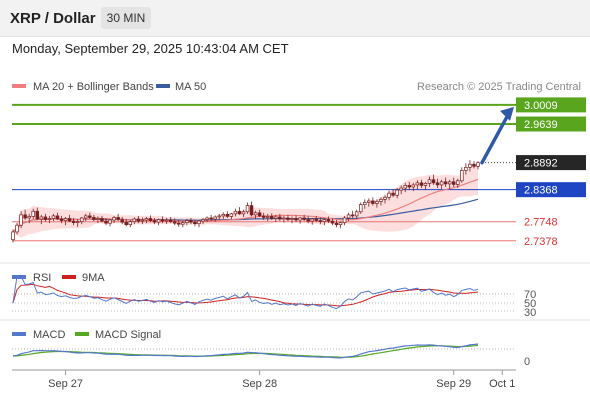 The image size is (590, 400). I want to click on x-tick-label: Sep 27, so click(65, 384).